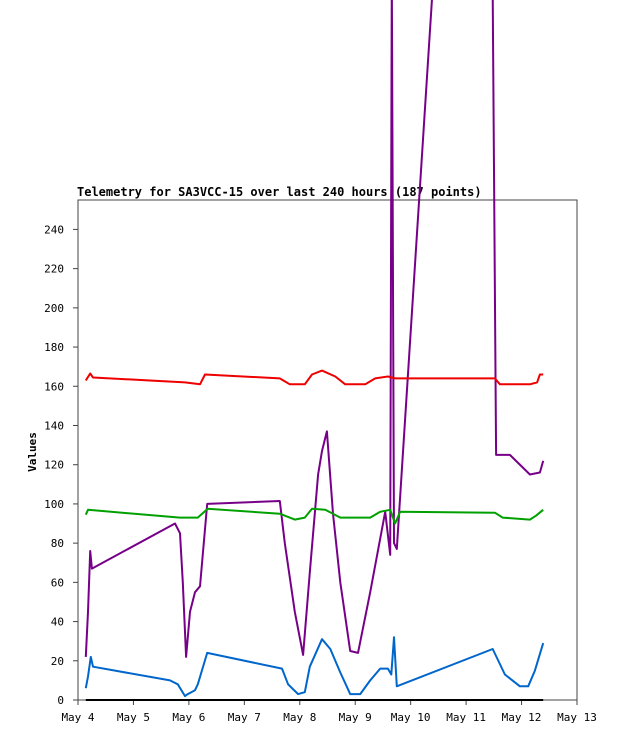 The width and height of the screenshot is (618, 741). Describe the element at coordinates (54, 504) in the screenshot. I see `y-tick-label: 100` at that location.